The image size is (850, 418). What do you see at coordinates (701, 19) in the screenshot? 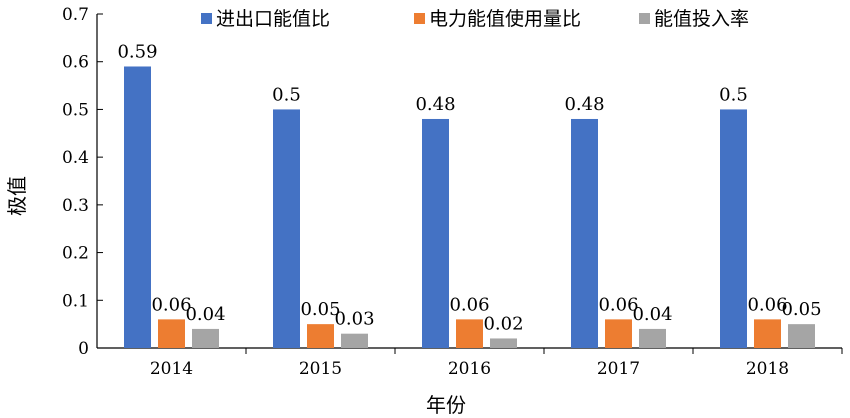
I see `legend-label: 能值投入率` at bounding box center [701, 19].